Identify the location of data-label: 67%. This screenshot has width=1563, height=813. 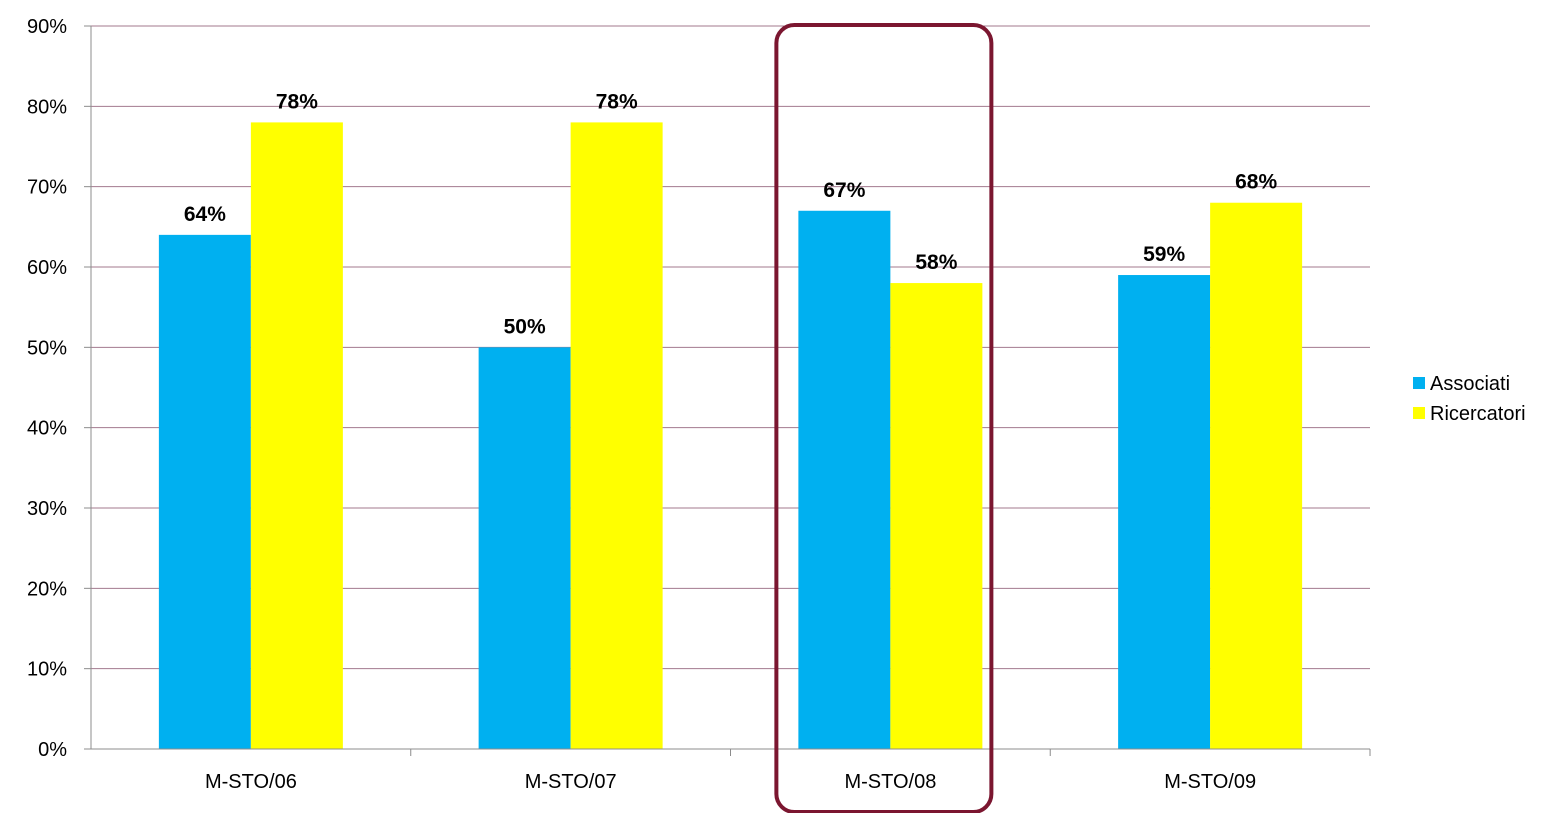
(844, 190).